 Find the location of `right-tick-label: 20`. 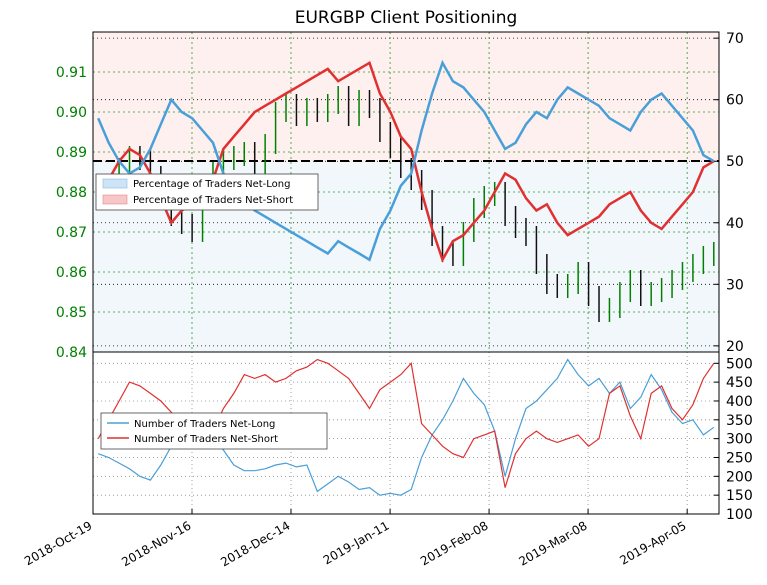

right-tick-label: 20 is located at coordinates (735, 347).